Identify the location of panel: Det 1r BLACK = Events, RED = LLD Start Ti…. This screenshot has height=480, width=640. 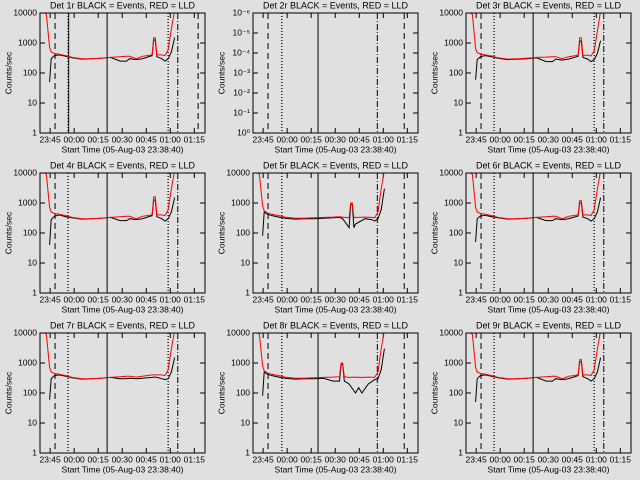
(104, 77).